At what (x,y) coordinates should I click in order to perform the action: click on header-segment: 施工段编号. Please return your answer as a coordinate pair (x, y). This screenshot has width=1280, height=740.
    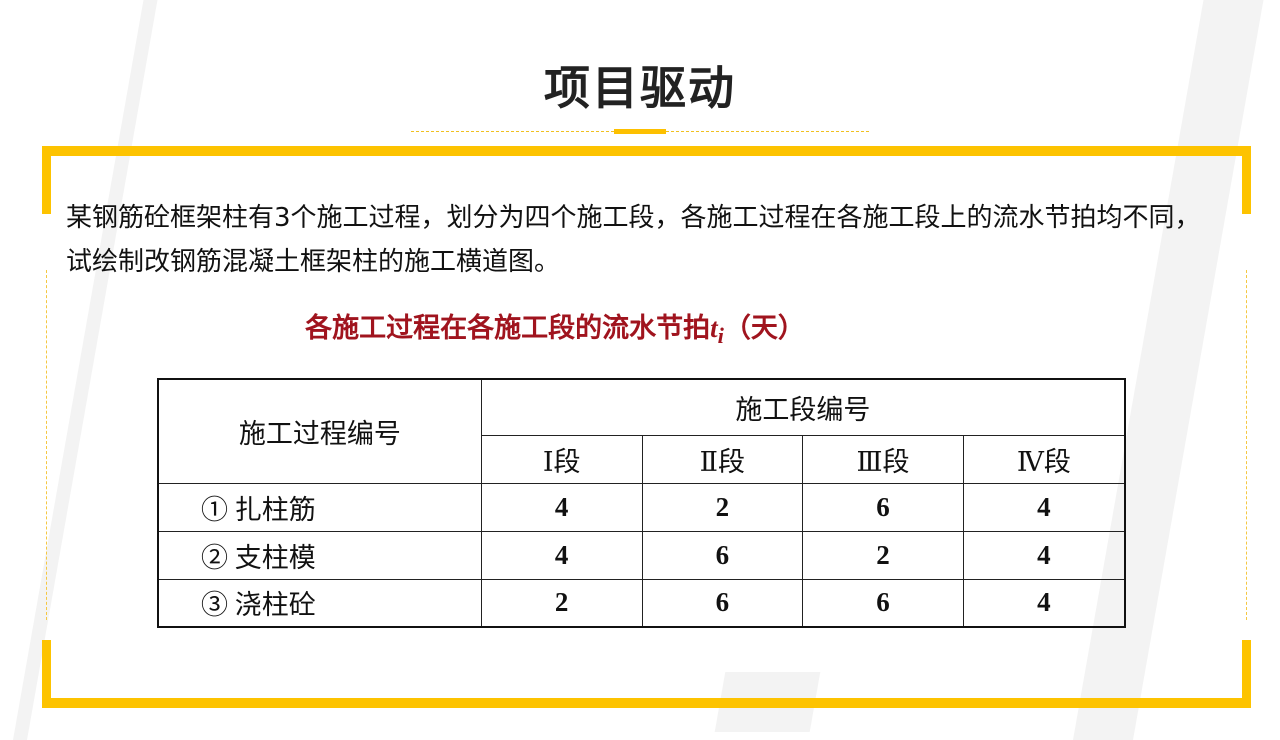
    Looking at the image, I should click on (803, 407).